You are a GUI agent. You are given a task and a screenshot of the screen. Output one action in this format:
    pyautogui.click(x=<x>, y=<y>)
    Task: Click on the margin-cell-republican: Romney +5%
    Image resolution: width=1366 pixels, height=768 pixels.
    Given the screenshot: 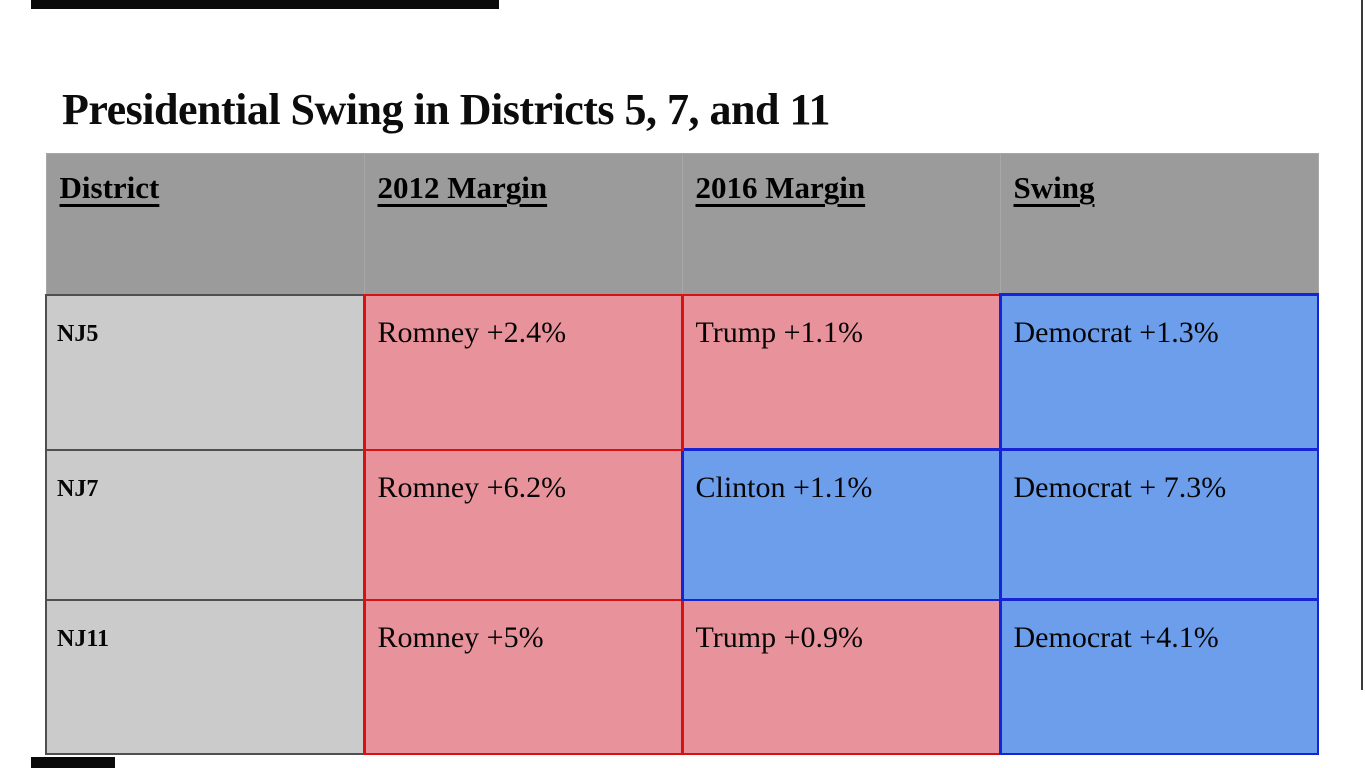 What is the action you would take?
    pyautogui.click(x=522, y=676)
    